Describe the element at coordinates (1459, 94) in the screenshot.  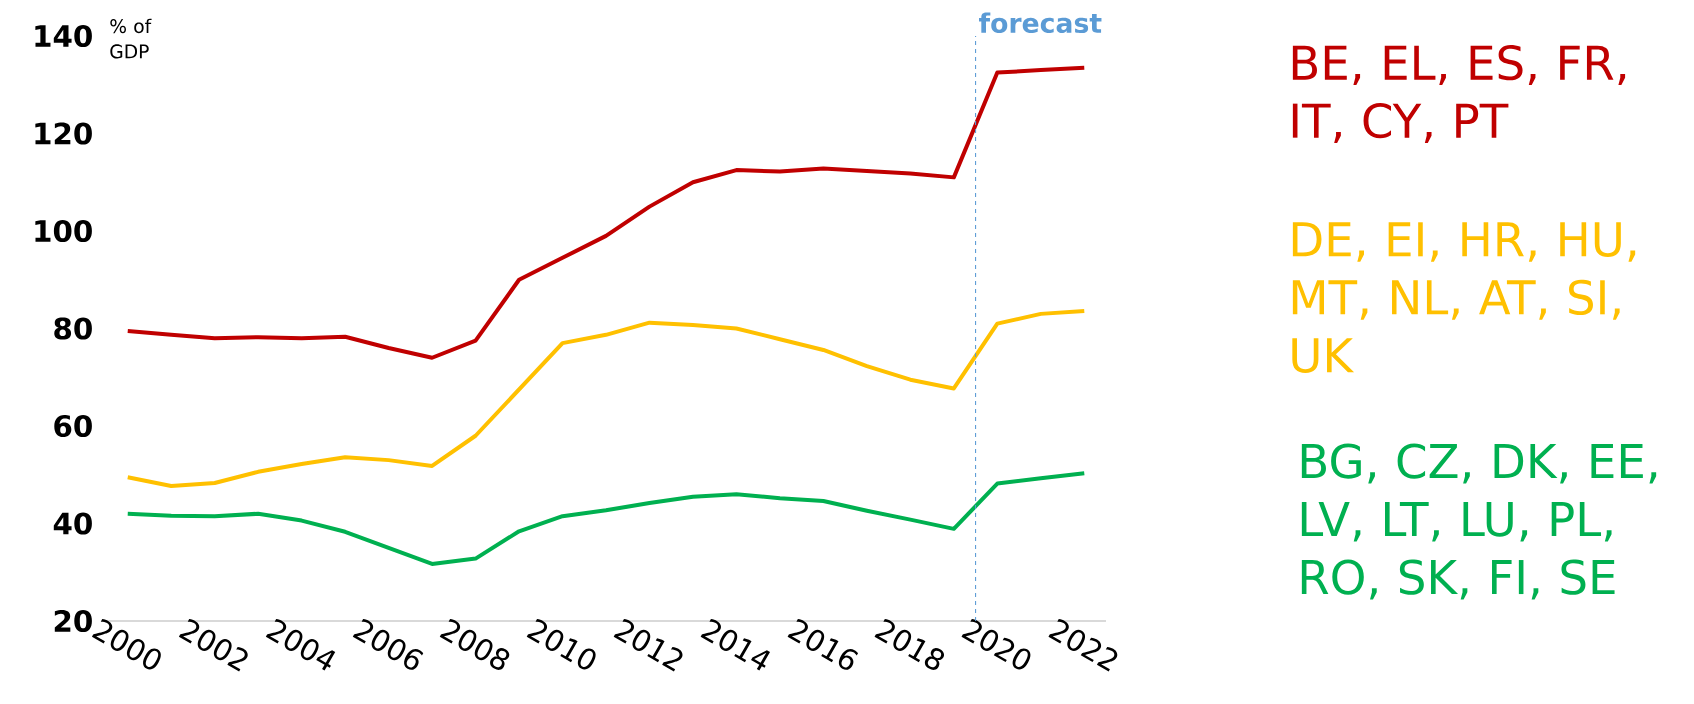
I see `text: BE, EL, ES, FR, IT, CY, PT` at that location.